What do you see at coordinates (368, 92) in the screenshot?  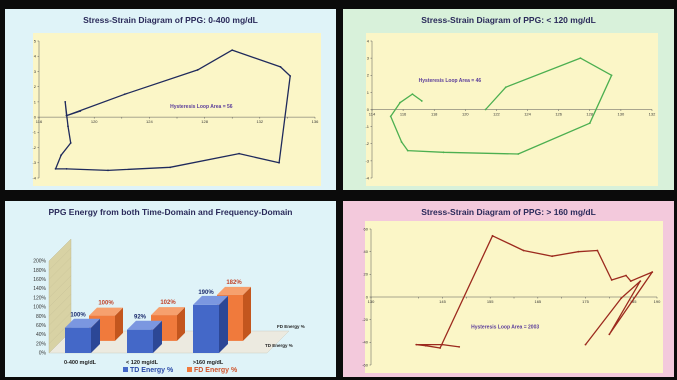 I see `y-tick-label: 1` at bounding box center [368, 92].